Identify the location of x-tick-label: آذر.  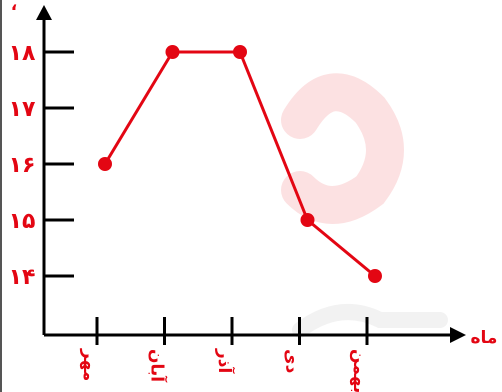
(225, 361).